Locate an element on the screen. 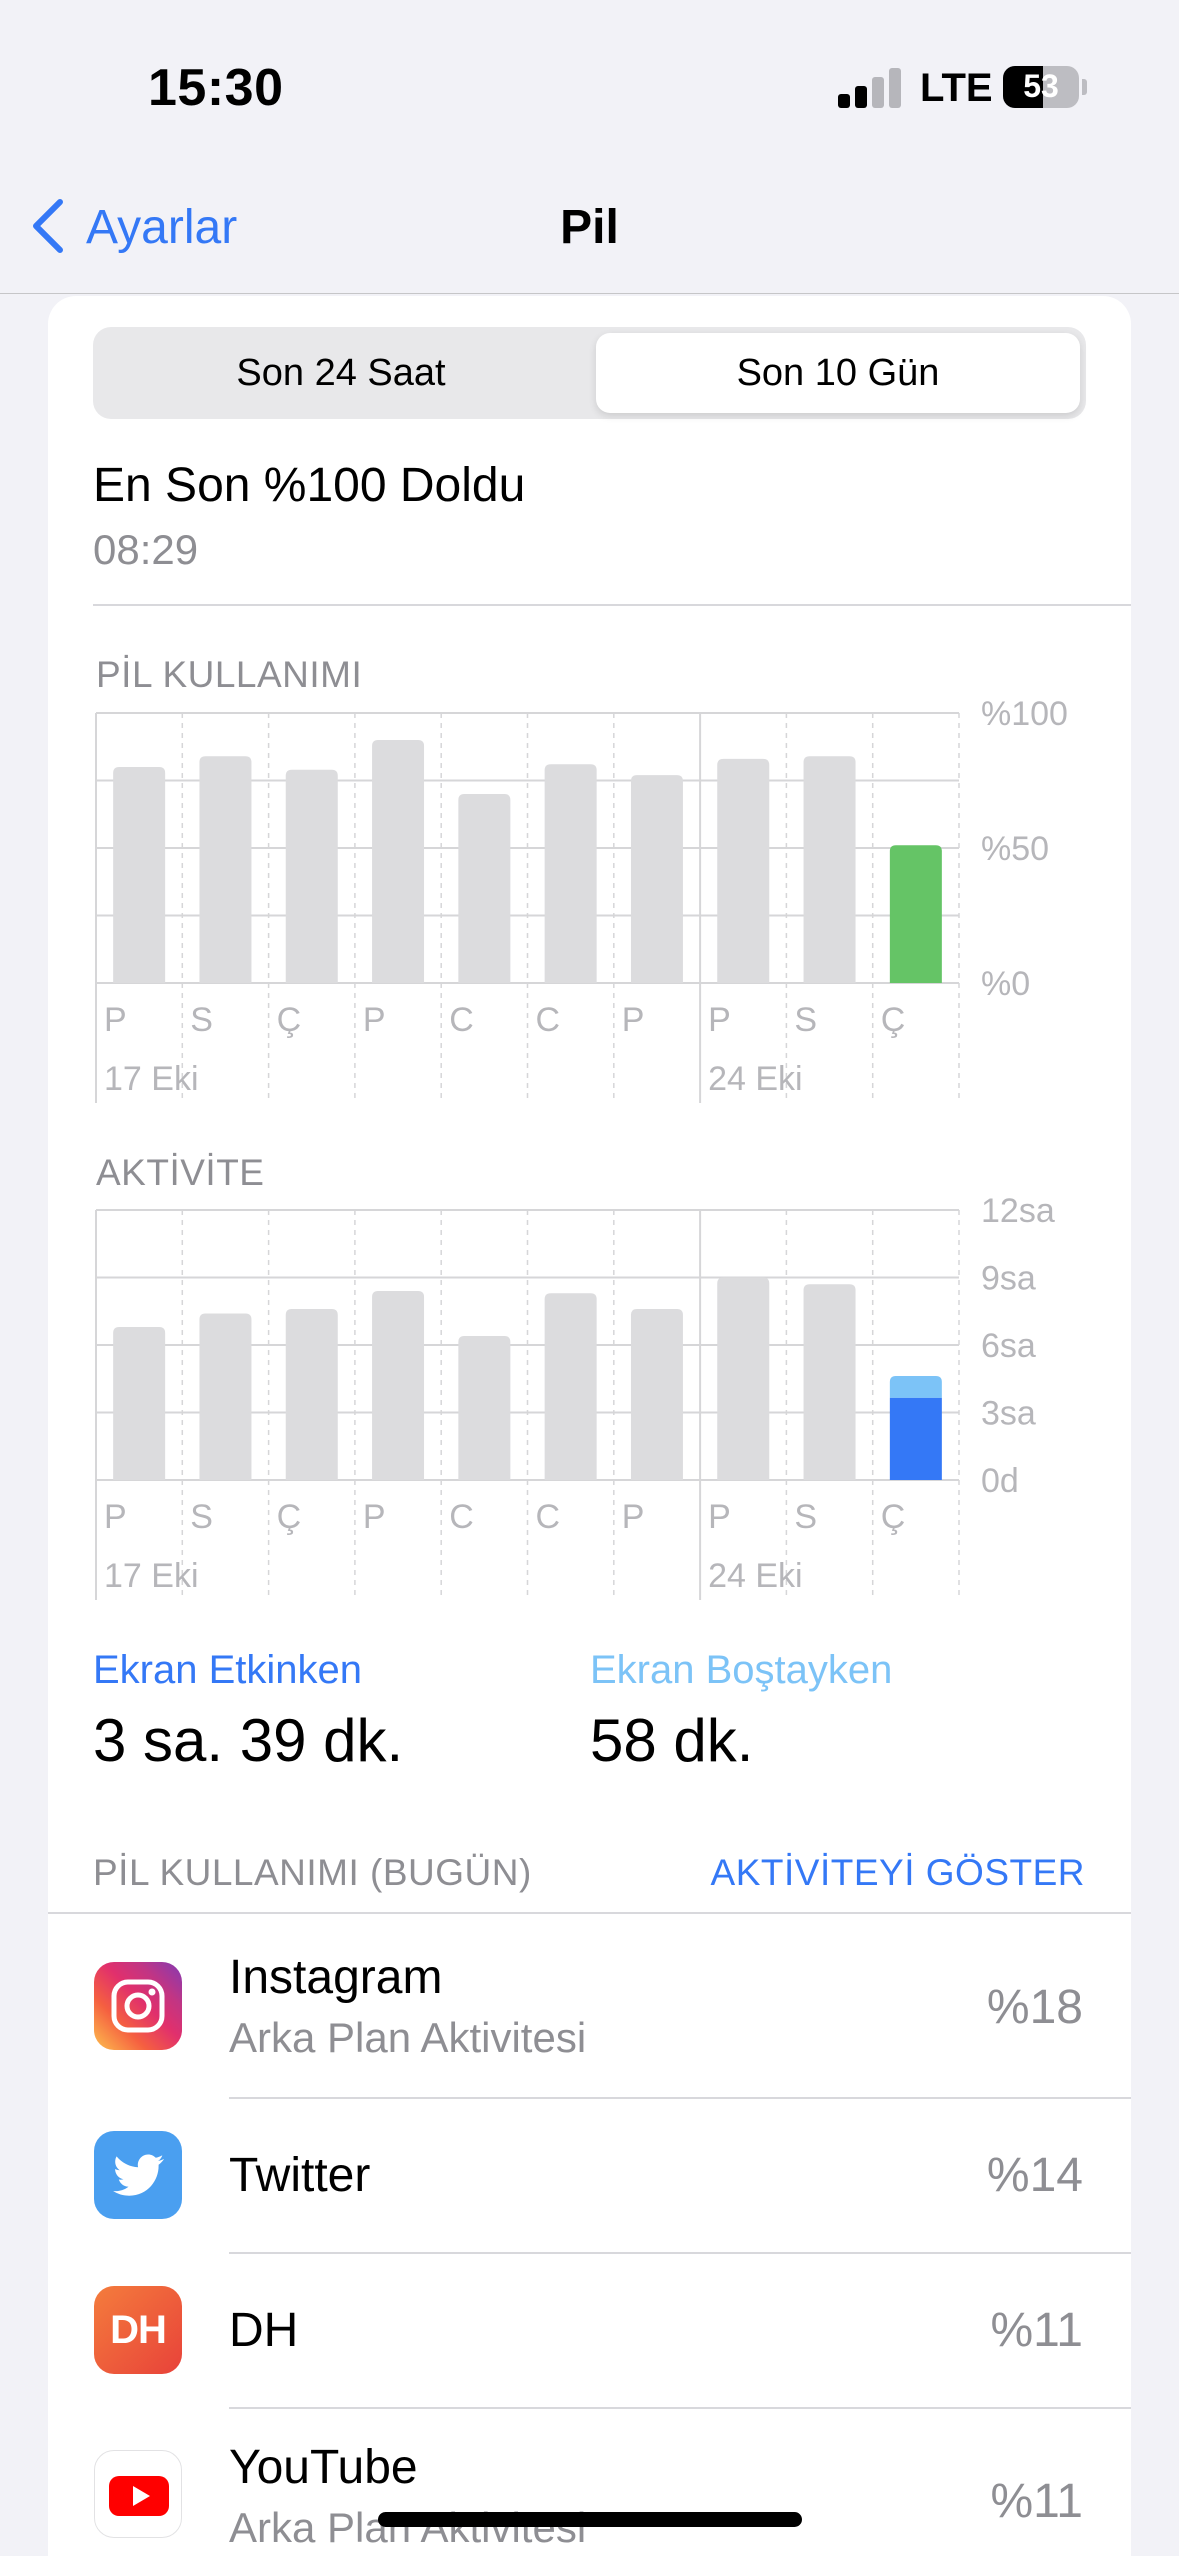  battery-icon: 53 is located at coordinates (1041, 87).